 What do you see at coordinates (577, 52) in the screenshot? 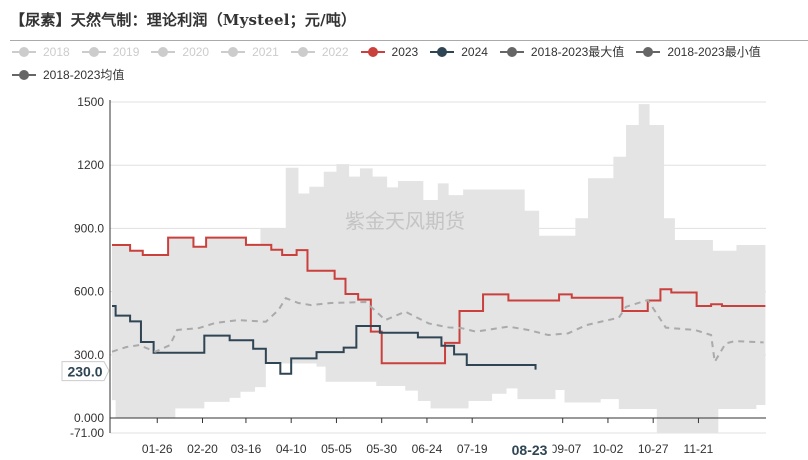
I see `legend-label: 2018-2023最大值` at bounding box center [577, 52].